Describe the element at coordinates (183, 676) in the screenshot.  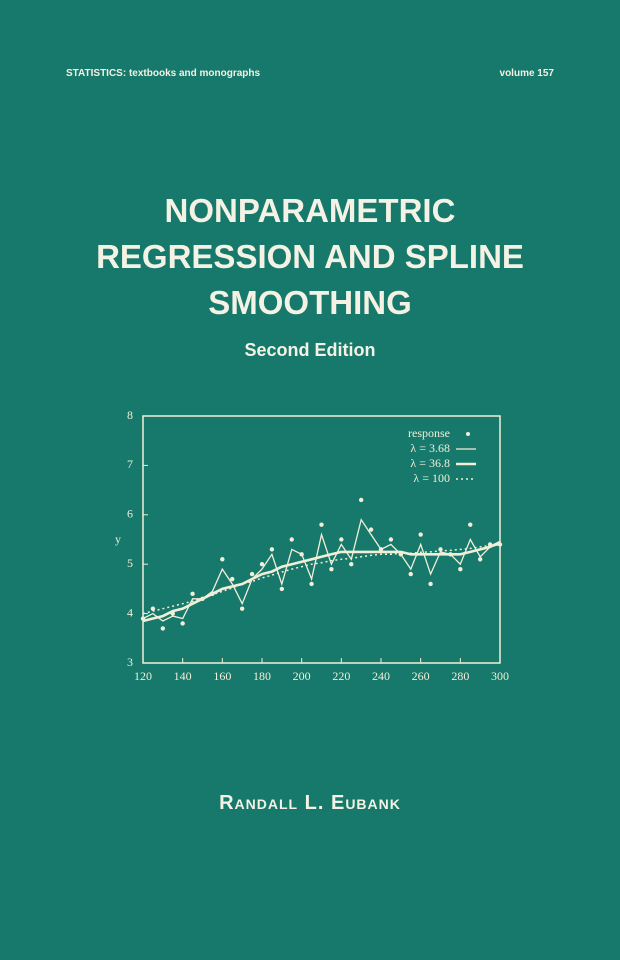
I see `x-tick-label: 140` at that location.